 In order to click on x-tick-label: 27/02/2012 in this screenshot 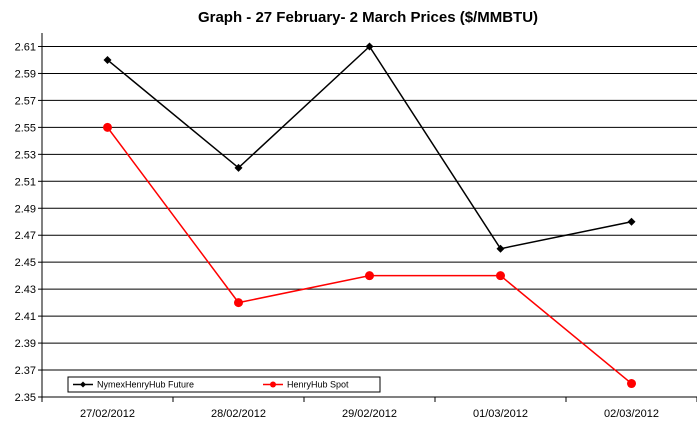, I will do `click(107, 414)`.